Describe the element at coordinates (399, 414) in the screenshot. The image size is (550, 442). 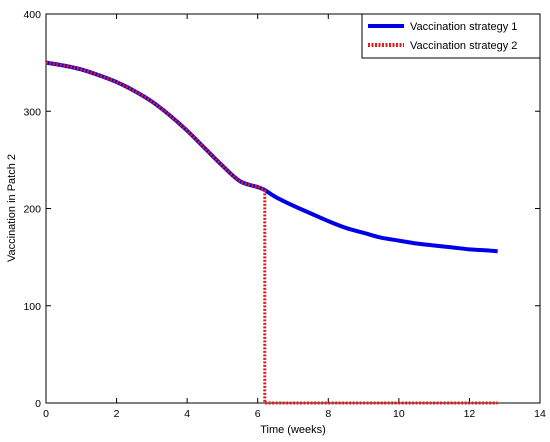
I see `x-tick-label: 10` at that location.